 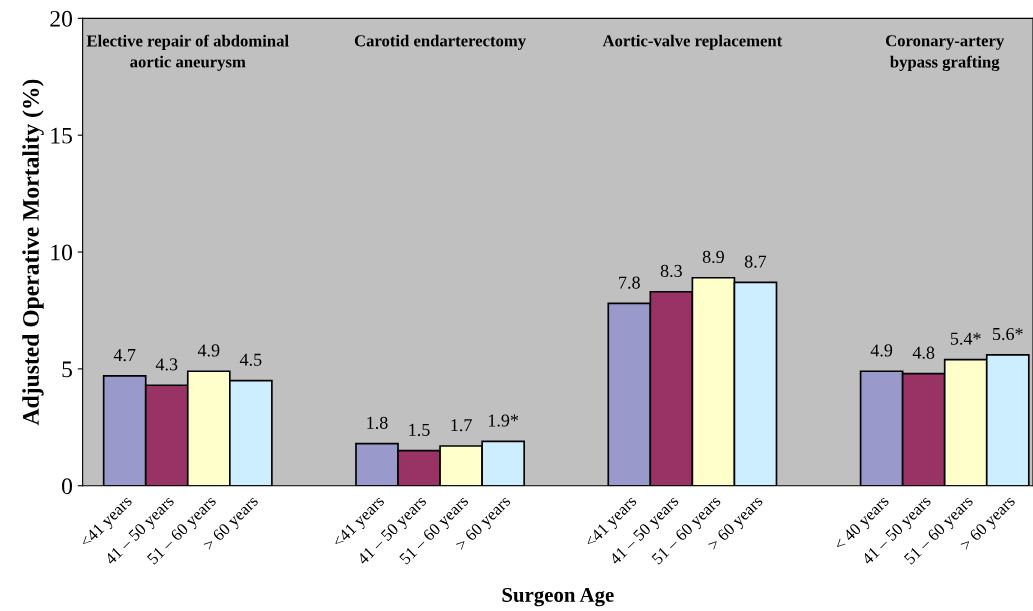 I want to click on data-label: 8.7, so click(x=755, y=261).